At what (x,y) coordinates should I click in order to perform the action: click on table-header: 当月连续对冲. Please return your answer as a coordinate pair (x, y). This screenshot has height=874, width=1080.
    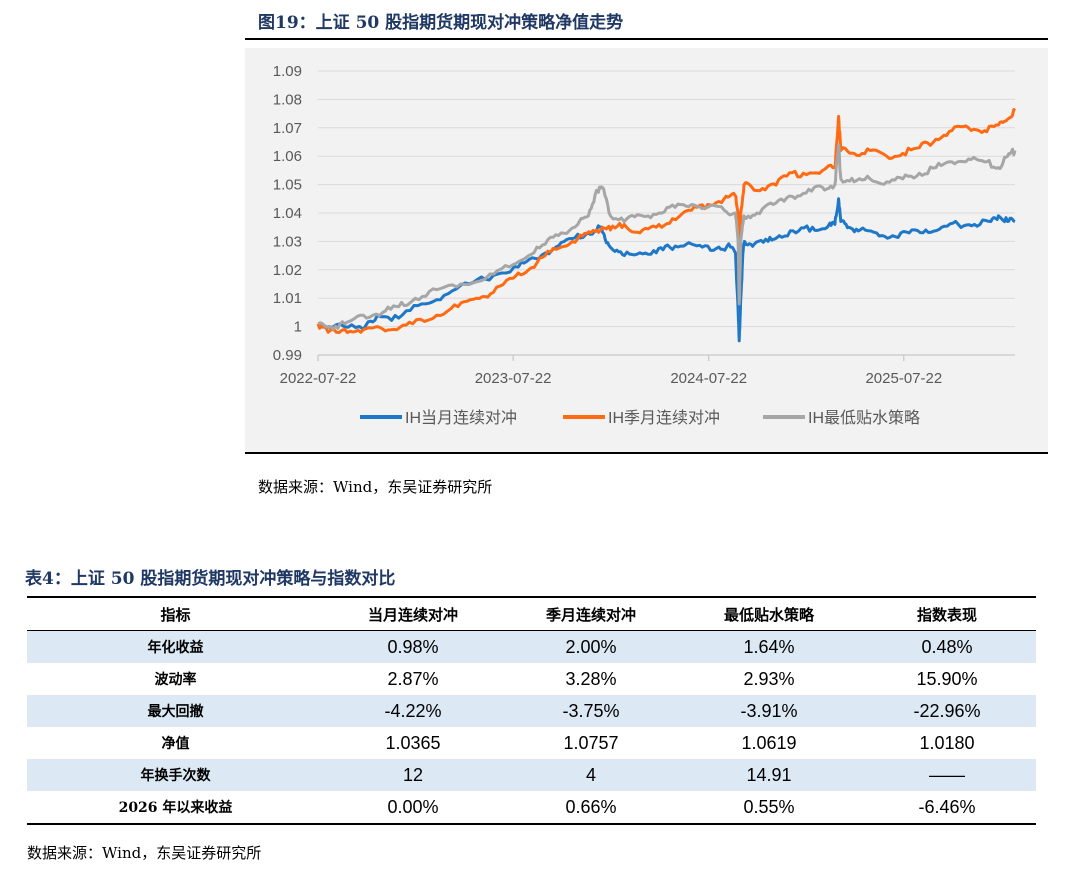
    Looking at the image, I should click on (412, 614).